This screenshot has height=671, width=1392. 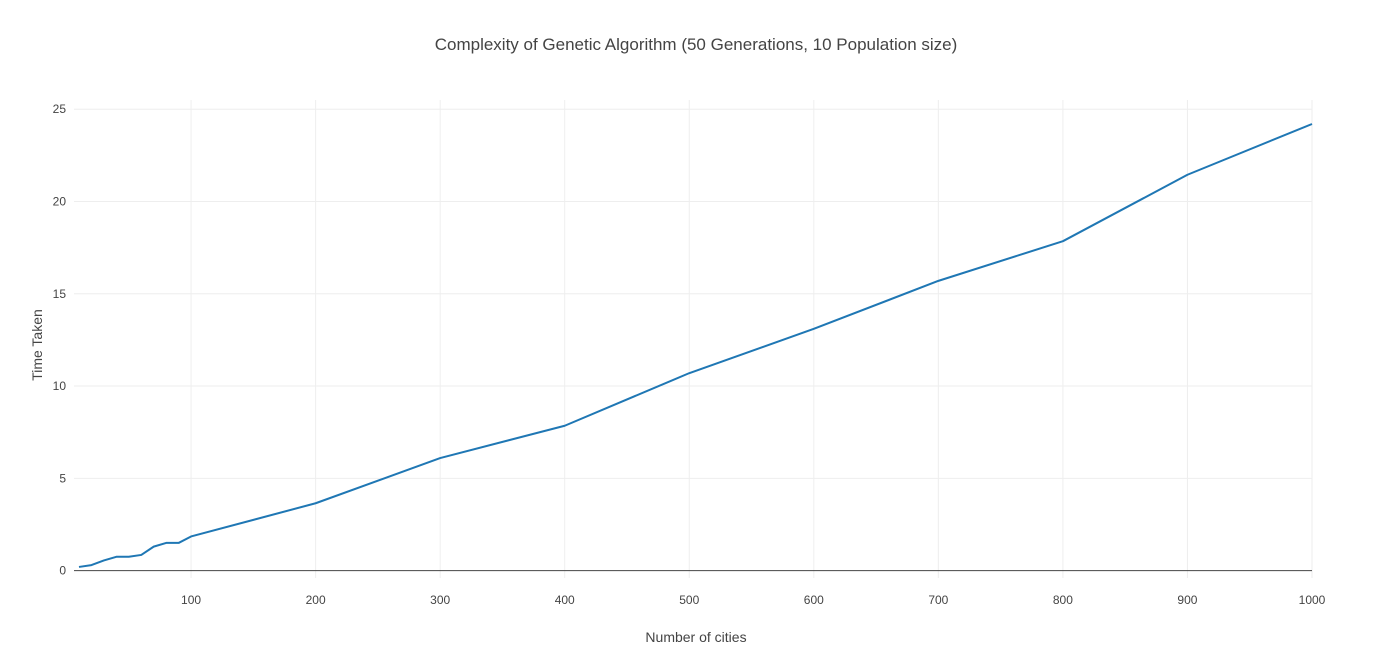 I want to click on y-axis-title: Time Taken, so click(x=37, y=345).